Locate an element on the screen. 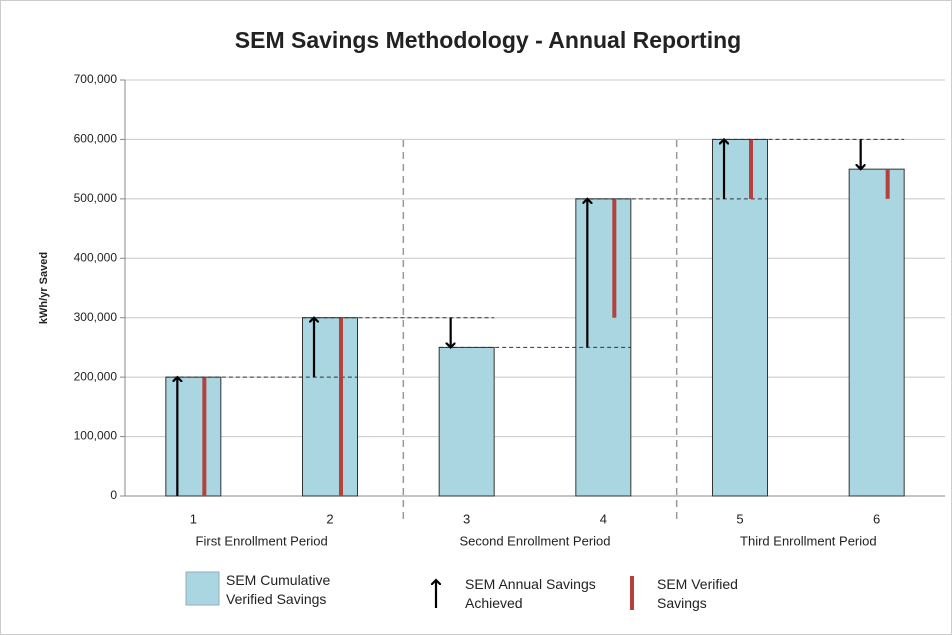 This screenshot has width=952, height=635. x-tick-label: 3 is located at coordinates (466, 518).